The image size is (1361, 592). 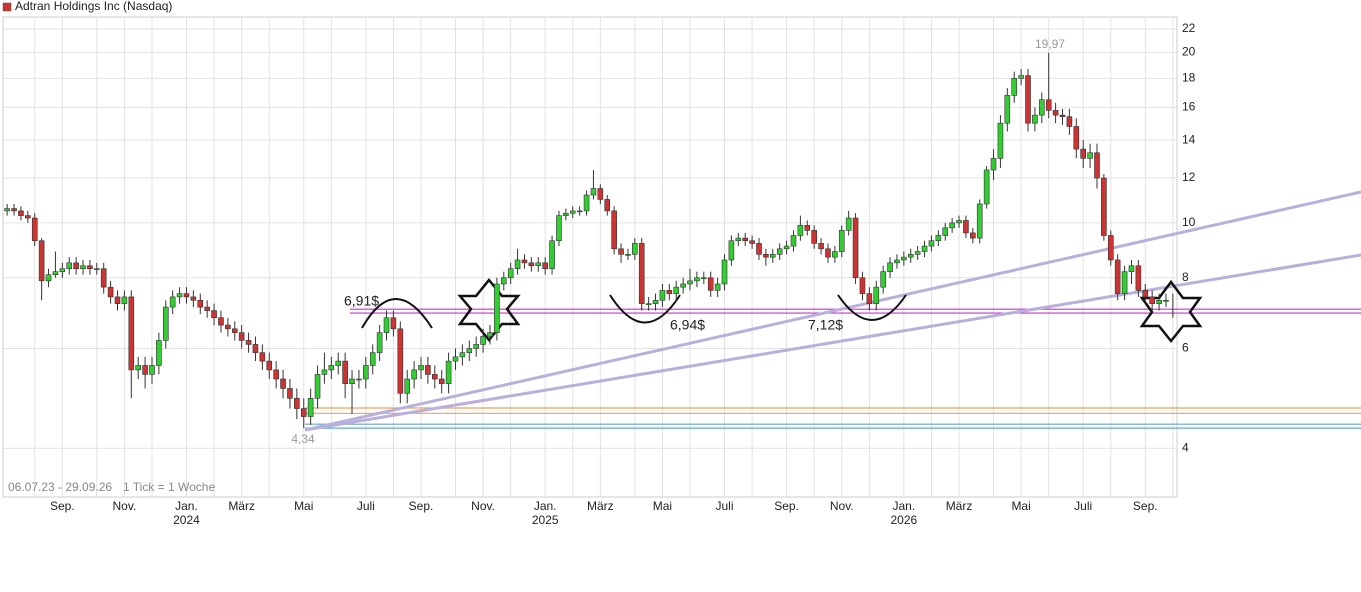 I want to click on arc, so click(x=645, y=309).